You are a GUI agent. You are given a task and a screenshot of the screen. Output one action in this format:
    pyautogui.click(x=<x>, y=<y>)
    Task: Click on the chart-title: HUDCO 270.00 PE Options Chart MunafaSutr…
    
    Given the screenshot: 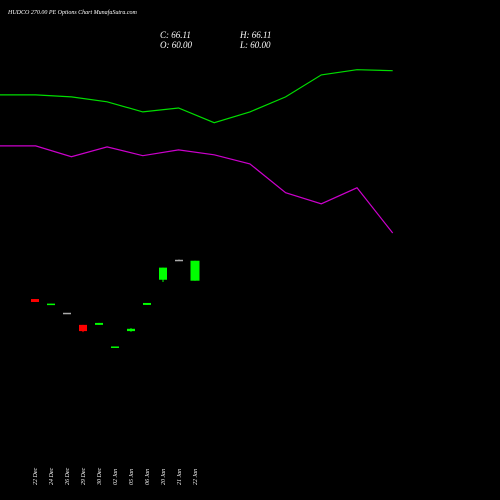 What is the action you would take?
    pyautogui.click(x=72, y=12)
    